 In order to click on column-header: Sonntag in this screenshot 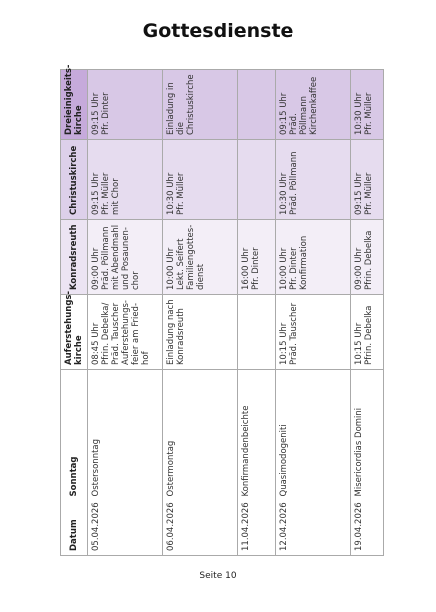, I will do `click(74, 435)`.